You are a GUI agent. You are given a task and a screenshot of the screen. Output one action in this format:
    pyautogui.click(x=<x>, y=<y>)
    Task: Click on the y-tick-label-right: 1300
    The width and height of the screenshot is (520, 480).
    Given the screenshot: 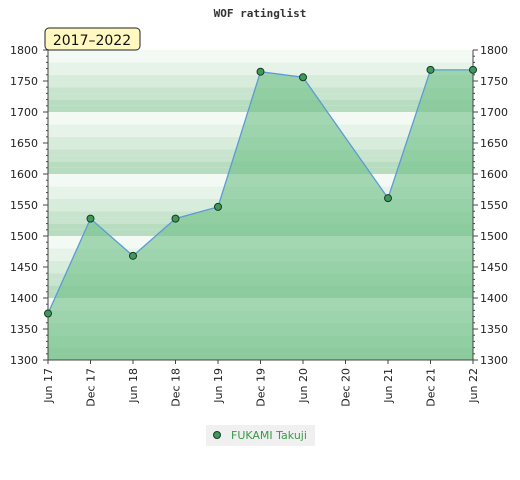 What is the action you would take?
    pyautogui.click(x=494, y=360)
    